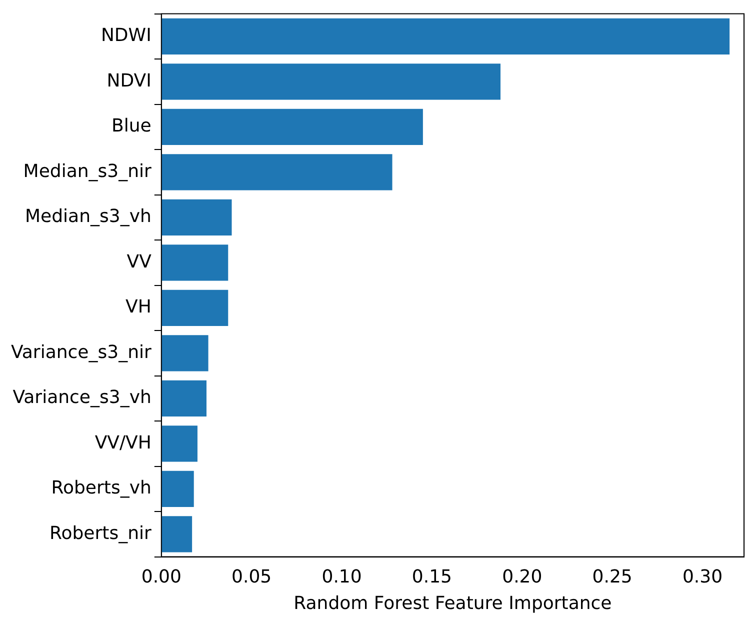 The height and width of the screenshot is (621, 745). What do you see at coordinates (87, 171) in the screenshot?
I see `y-tick-label: Median_s3_nir` at bounding box center [87, 171].